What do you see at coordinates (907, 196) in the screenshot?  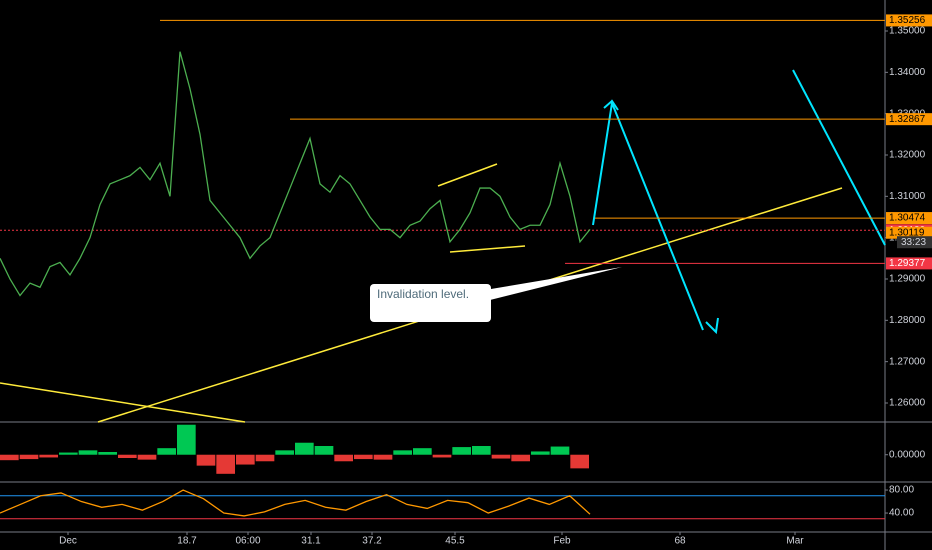 I see `y-tick-label: 1.31000` at bounding box center [907, 196].